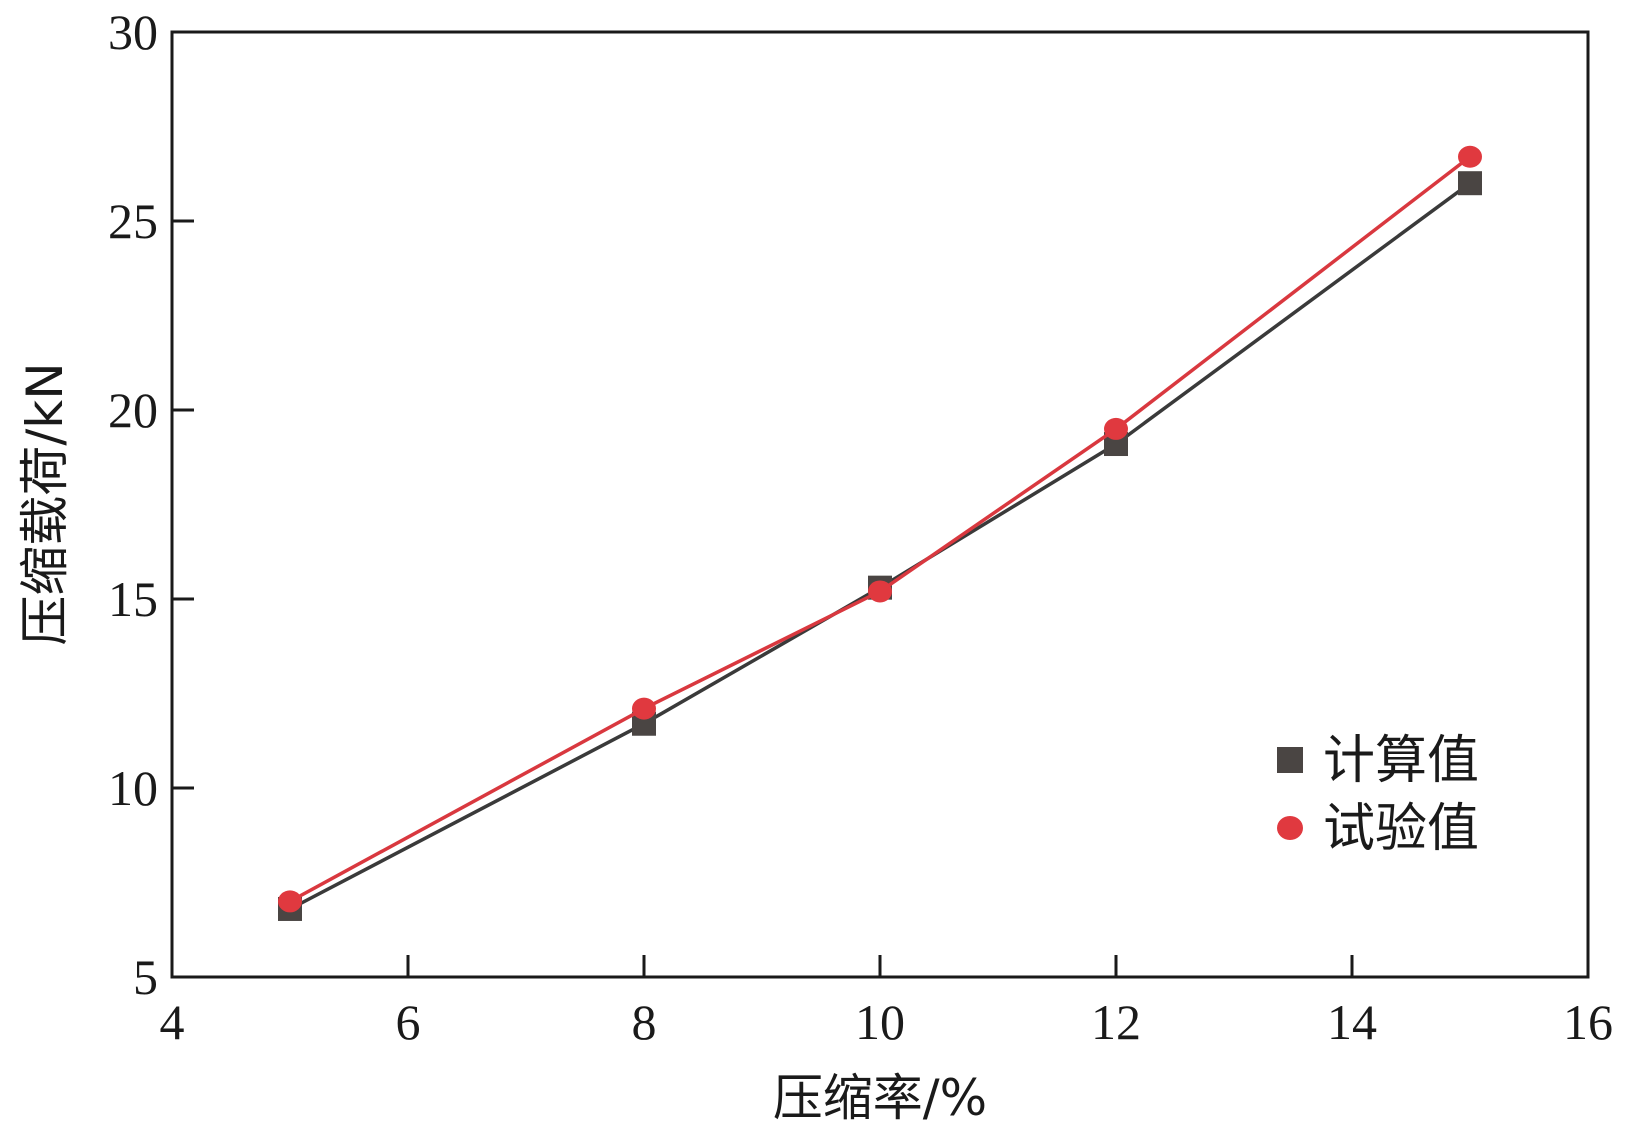 Image resolution: width=1630 pixels, height=1132 pixels. What do you see at coordinates (1401, 829) in the screenshot?
I see `legend-label: 试验值` at bounding box center [1401, 829].